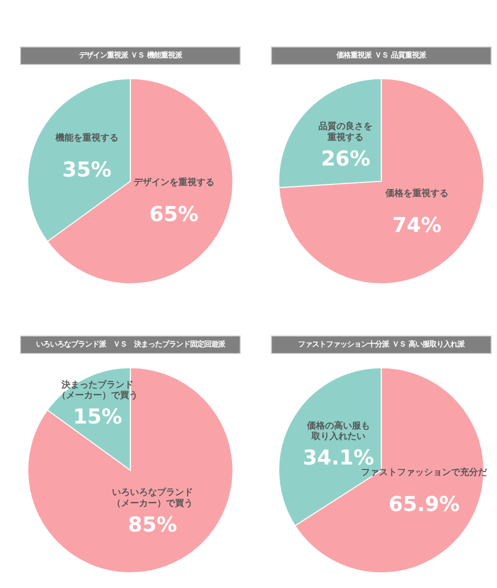 This screenshot has height=588, width=497. I want to click on data-label: 85%, so click(153, 524).